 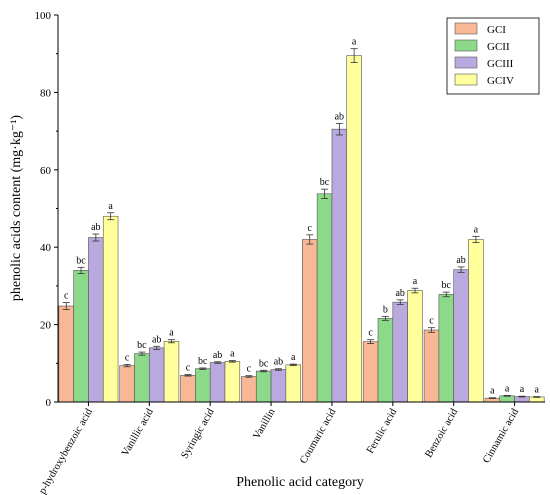 I want to click on y-tick-label: 20, so click(x=46, y=326).